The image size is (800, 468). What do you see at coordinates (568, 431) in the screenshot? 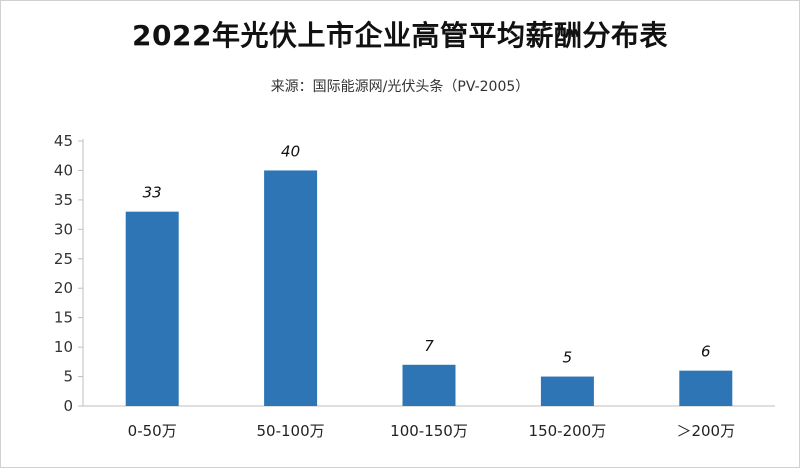
I see `x-category-label: 150-200万` at bounding box center [568, 431].